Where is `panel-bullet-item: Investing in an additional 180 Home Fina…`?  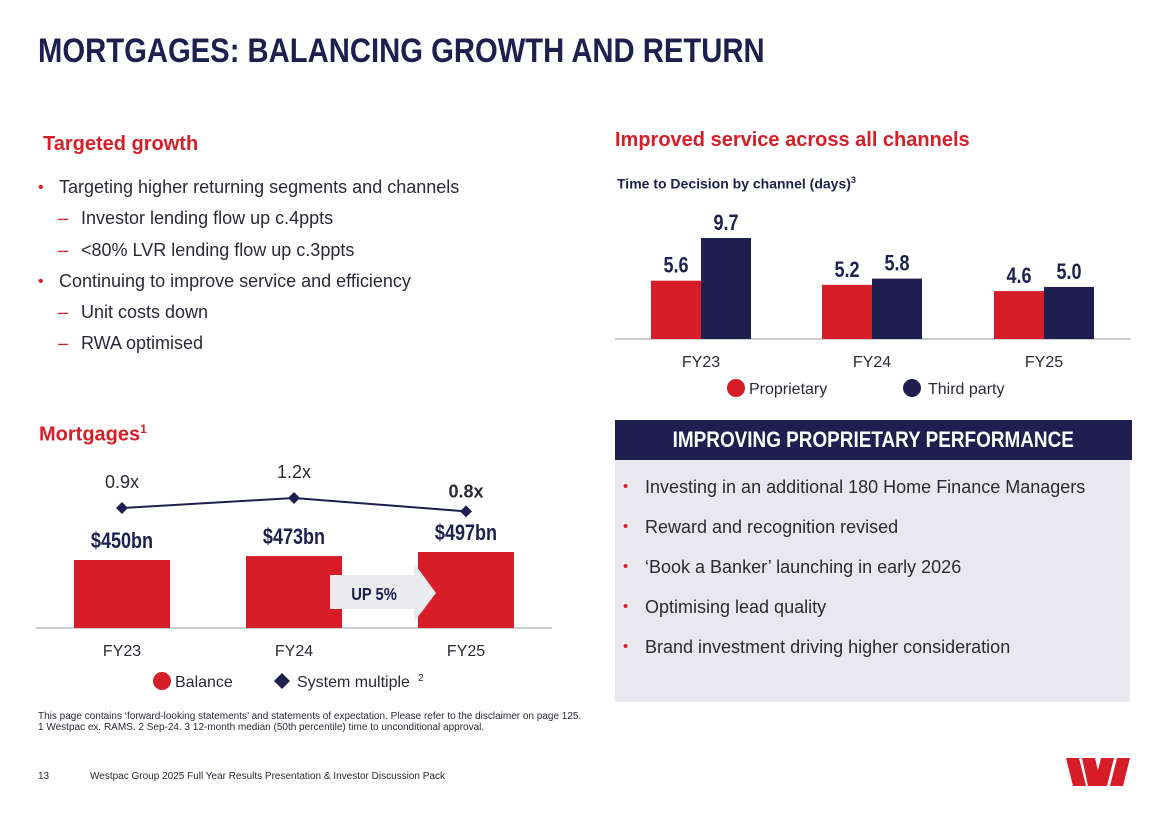 panel-bullet-item: Investing in an additional 180 Home Fina… is located at coordinates (854, 487).